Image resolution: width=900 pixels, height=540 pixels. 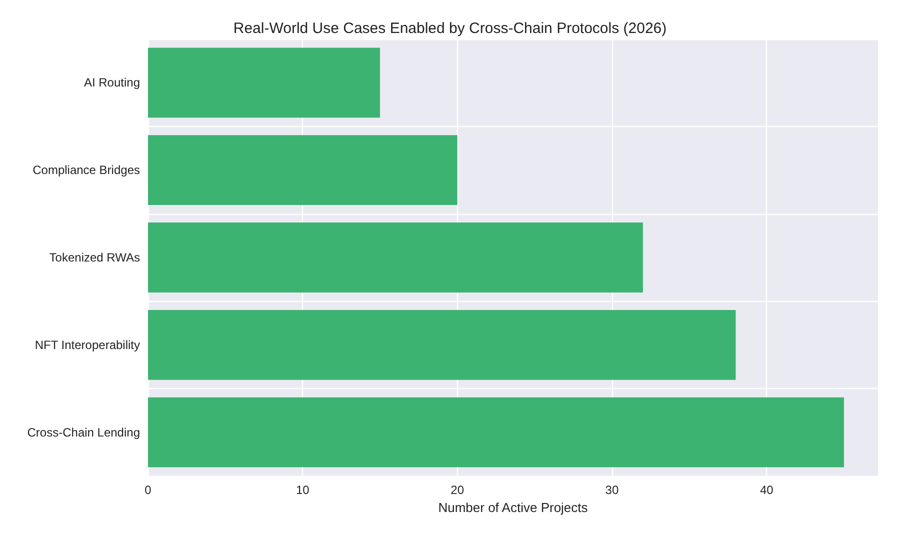 What do you see at coordinates (94, 257) in the screenshot?
I see `y-tick-label: Tokenized RWAs` at bounding box center [94, 257].